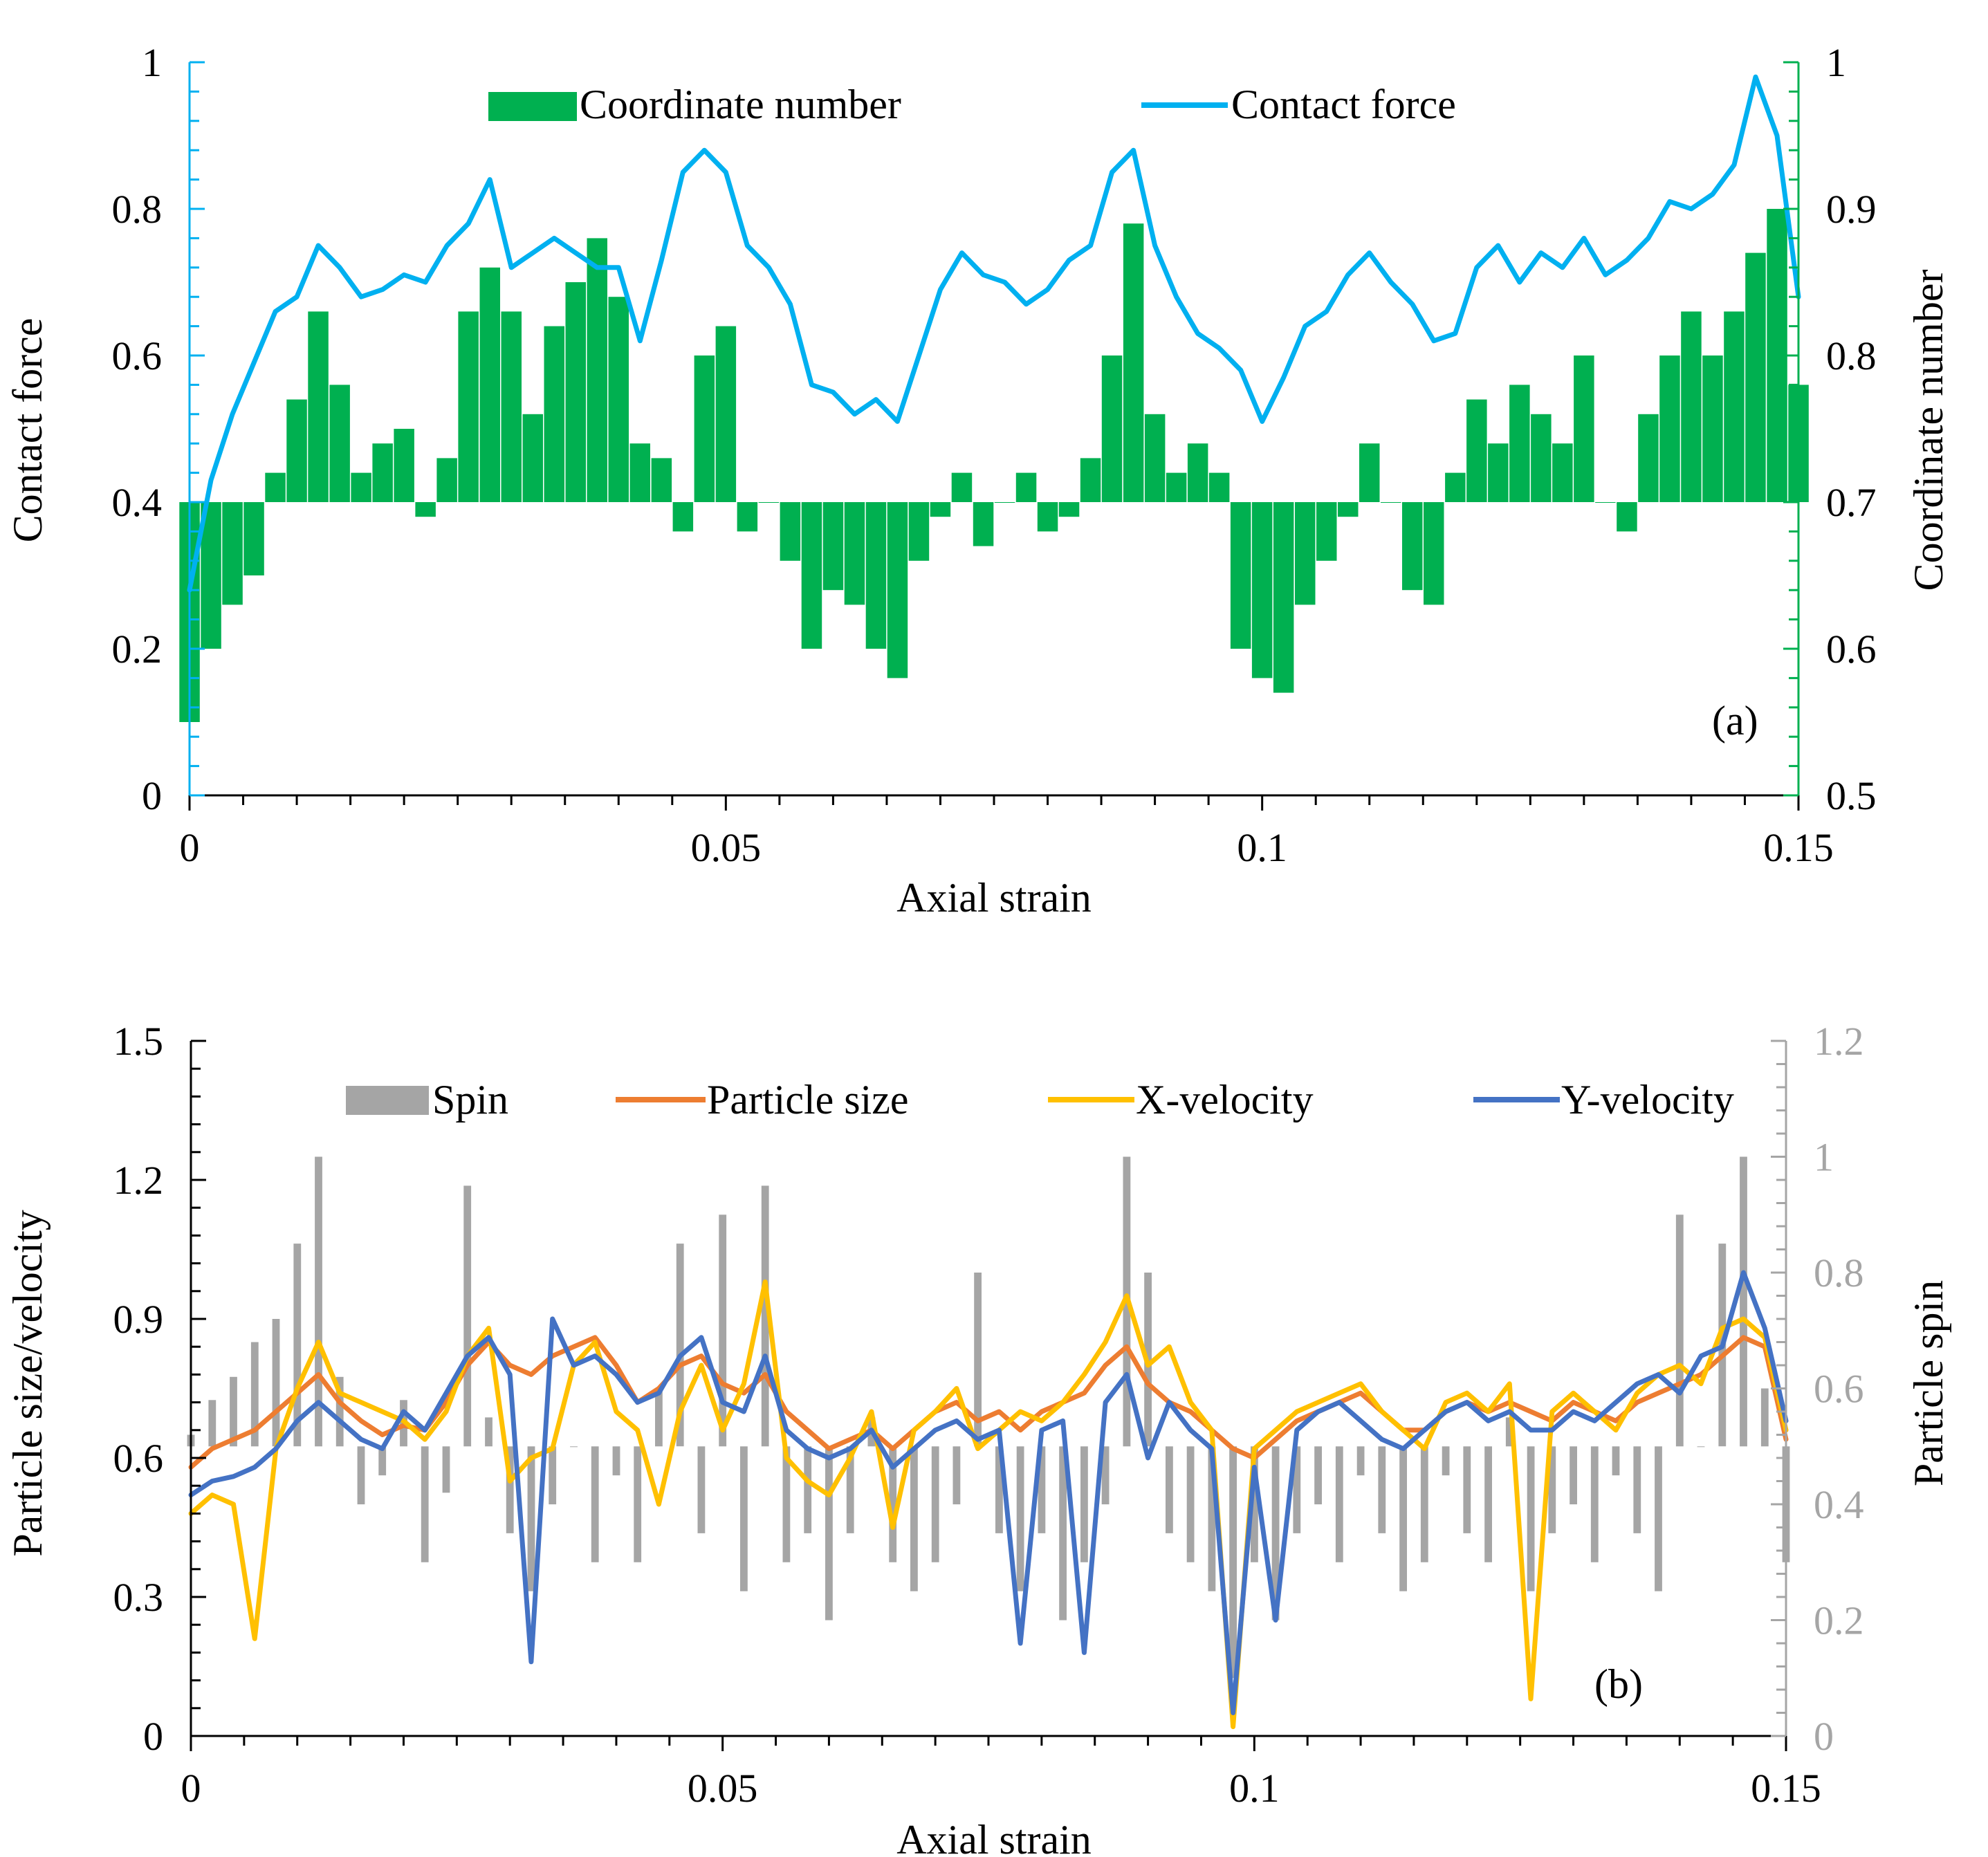 This screenshot has width=1988, height=1857. What do you see at coordinates (994, 898) in the screenshot?
I see `a-xlabel: Axial strain` at bounding box center [994, 898].